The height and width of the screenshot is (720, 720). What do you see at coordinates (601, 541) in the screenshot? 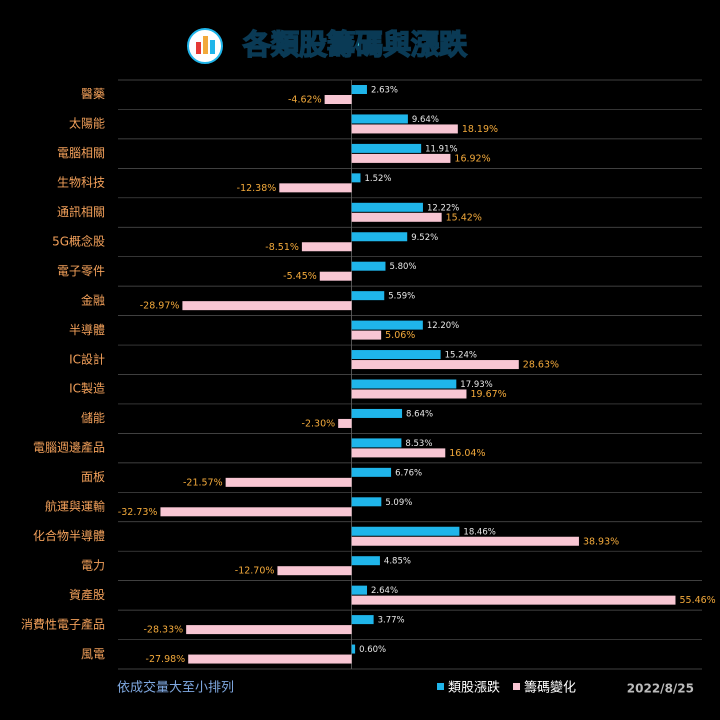
I see `data-label: 38.93%` at bounding box center [601, 541].